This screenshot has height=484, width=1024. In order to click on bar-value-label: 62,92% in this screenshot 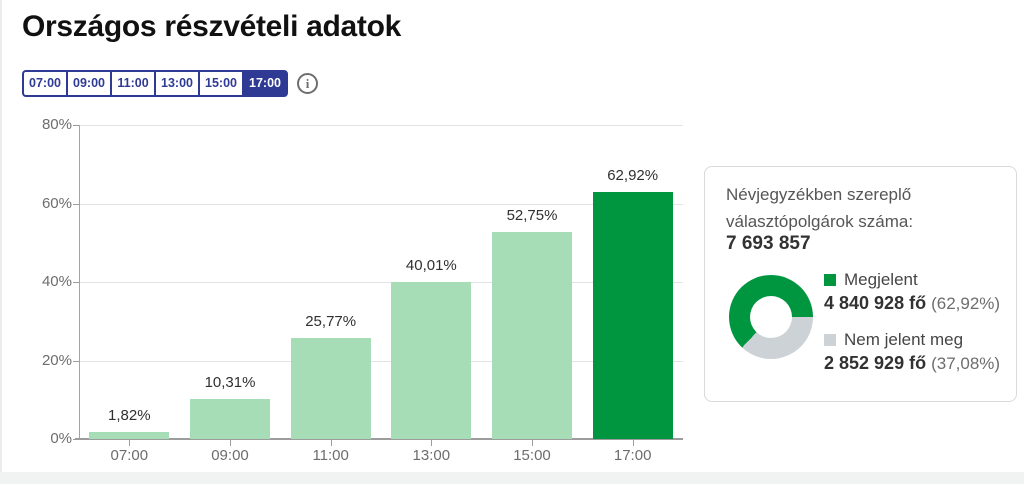, I will do `click(633, 176)`.